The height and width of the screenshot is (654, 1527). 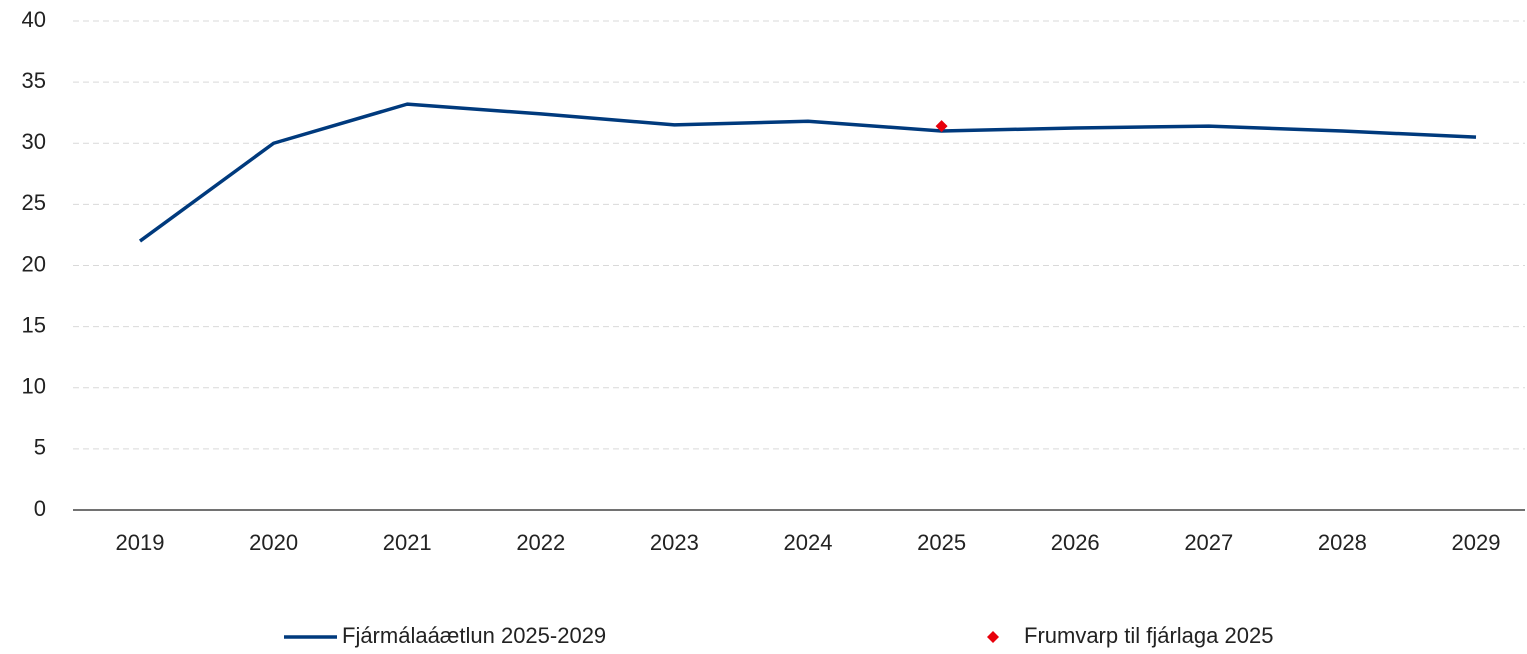 What do you see at coordinates (140, 542) in the screenshot?
I see `x-tick-label: 2019` at bounding box center [140, 542].